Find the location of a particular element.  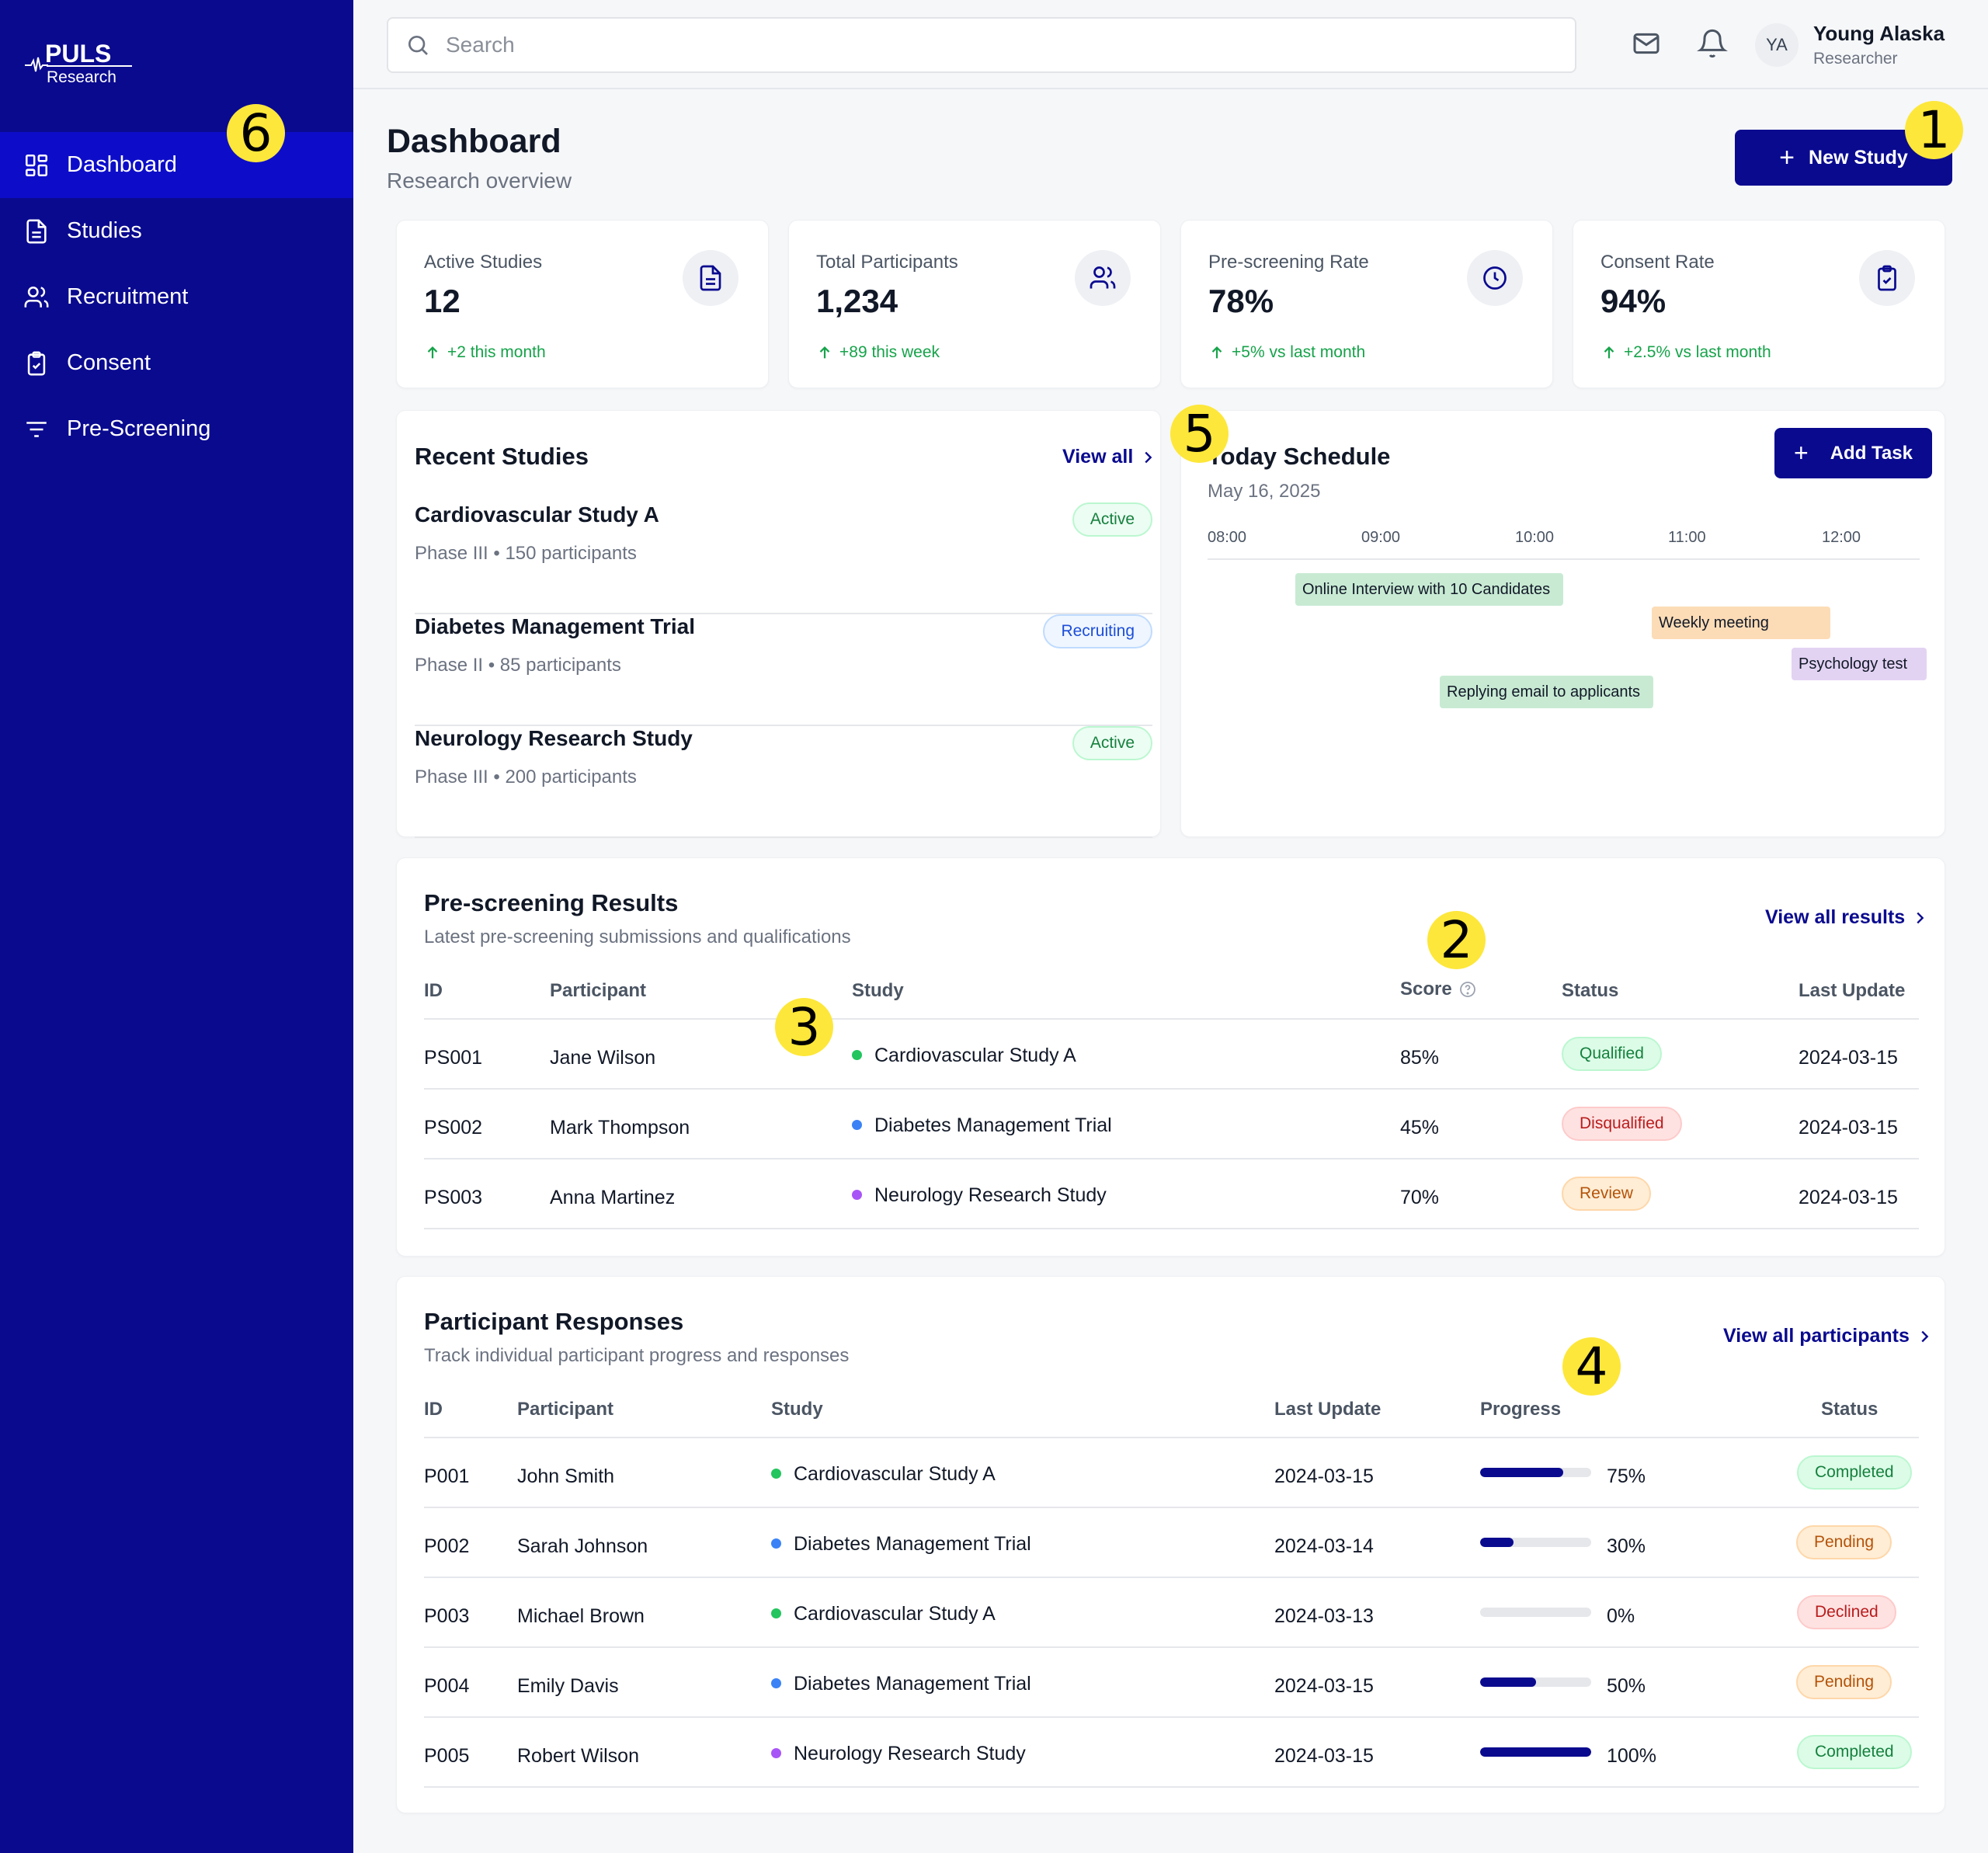

view-all-studies-link: View all is located at coordinates (1109, 457).